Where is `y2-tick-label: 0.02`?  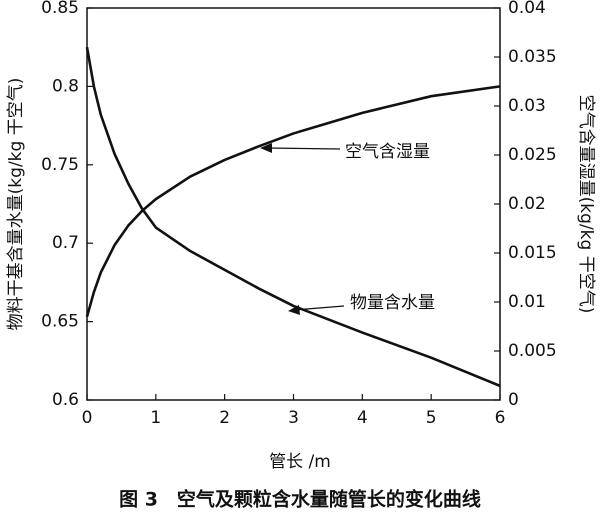
y2-tick-label: 0.02 is located at coordinates (527, 204).